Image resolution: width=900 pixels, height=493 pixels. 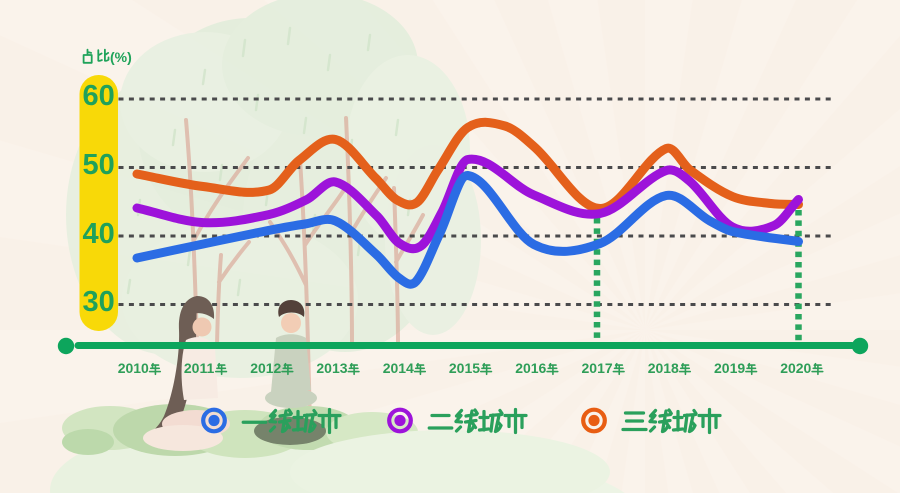 I want to click on svg-text: 2016, so click(x=530, y=368).